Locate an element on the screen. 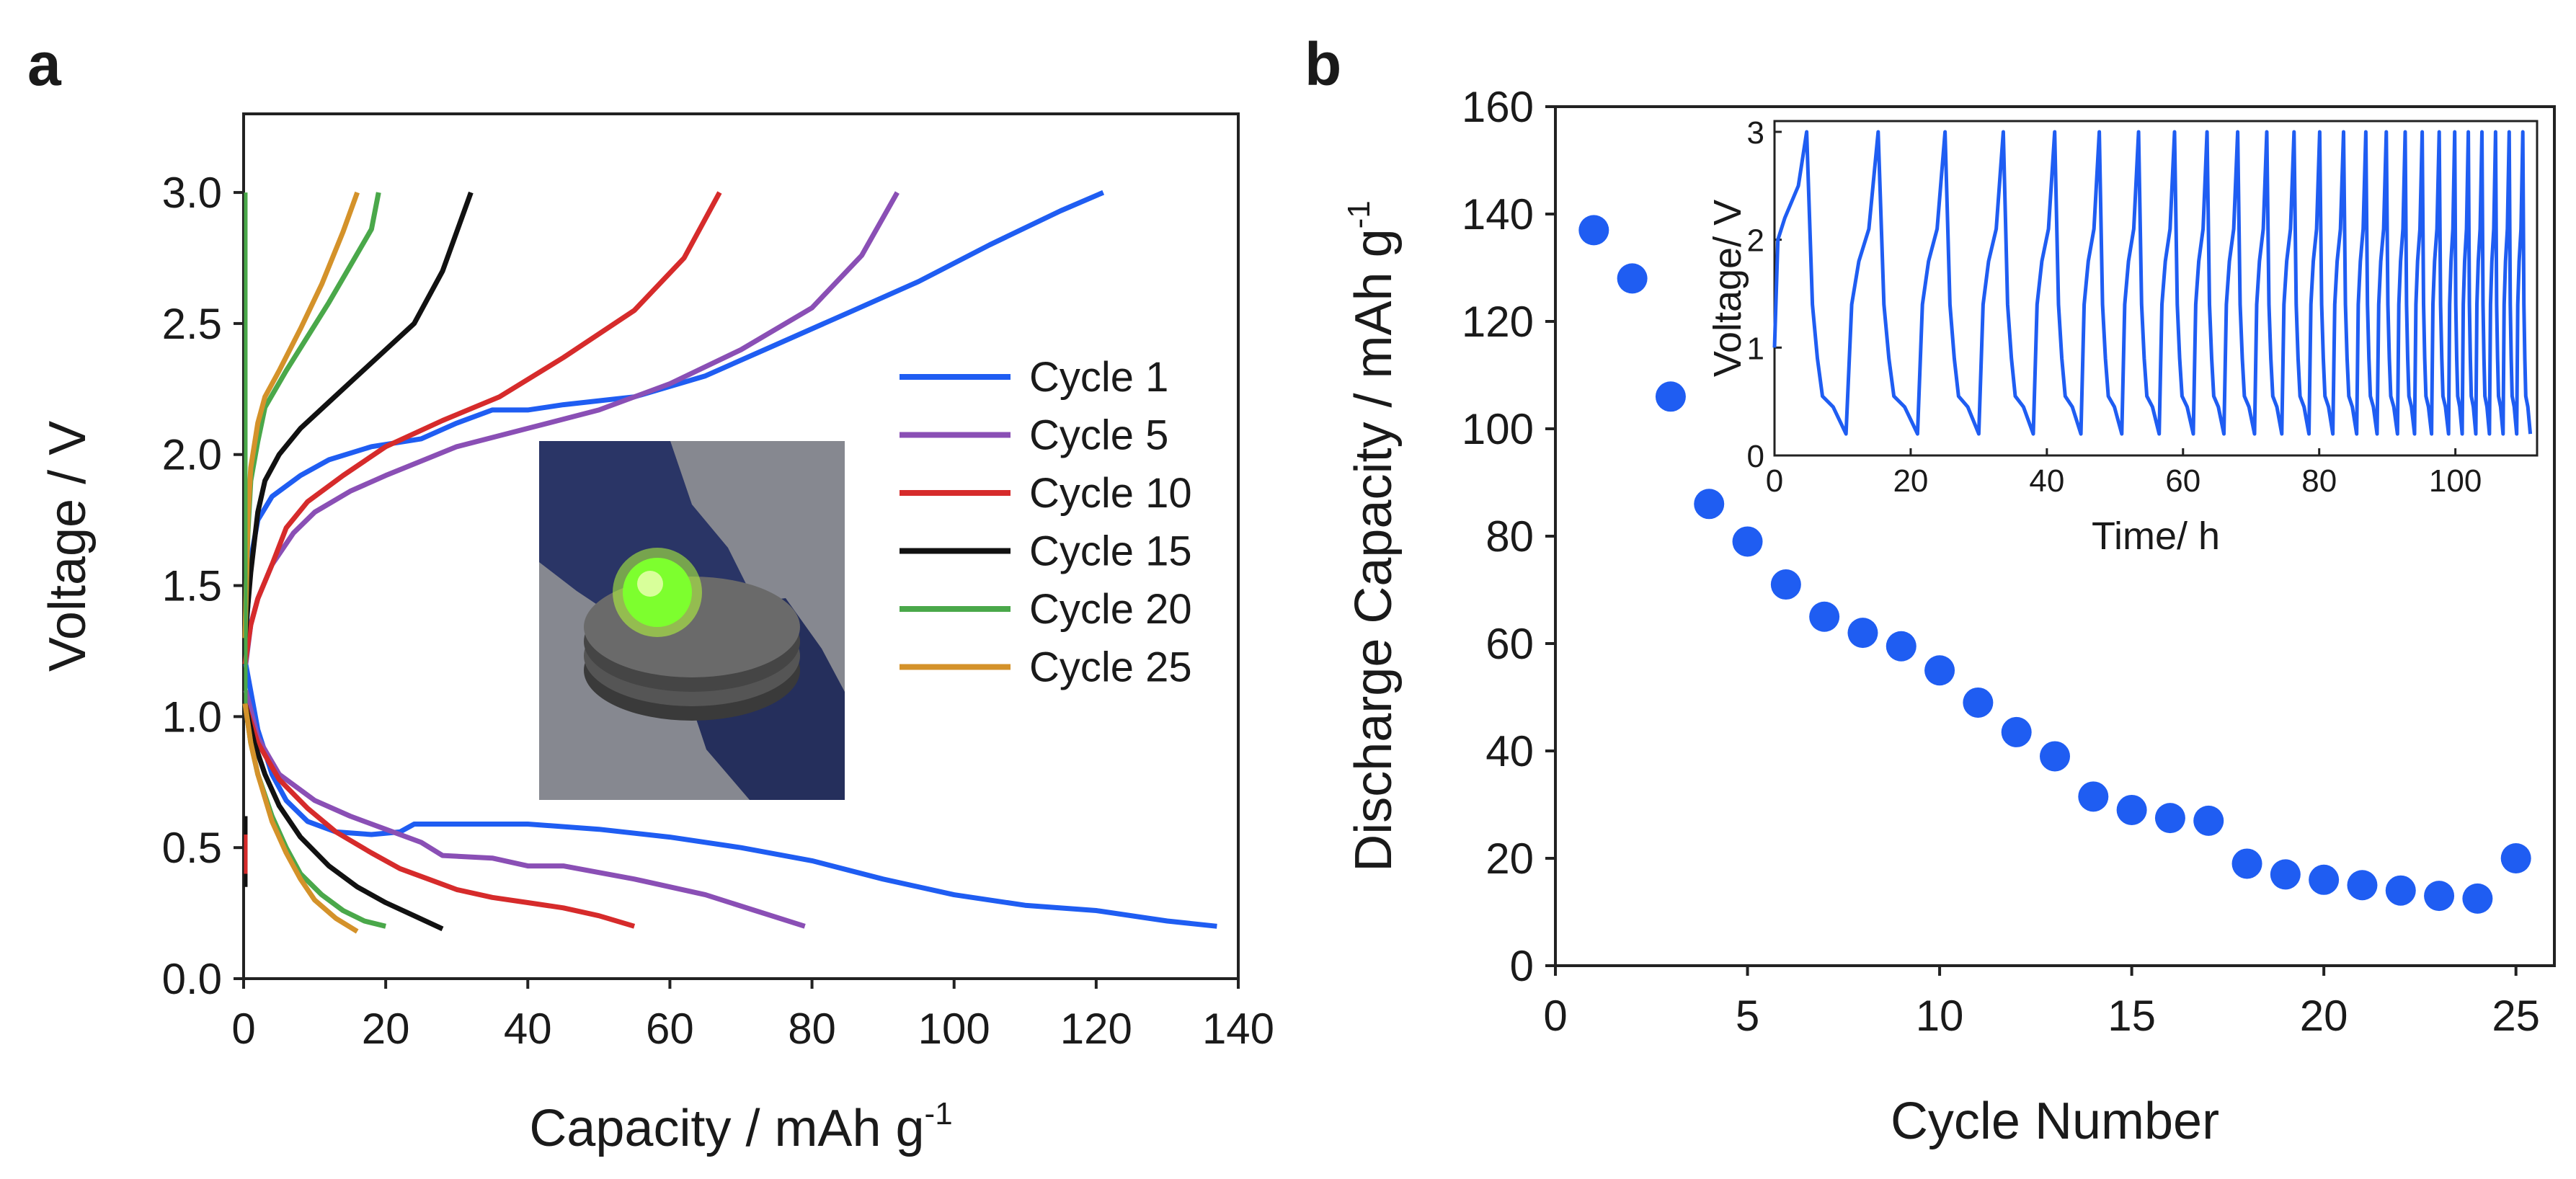 This screenshot has height=1179, width=2576. y-tick-label: 0.0 is located at coordinates (192, 979).